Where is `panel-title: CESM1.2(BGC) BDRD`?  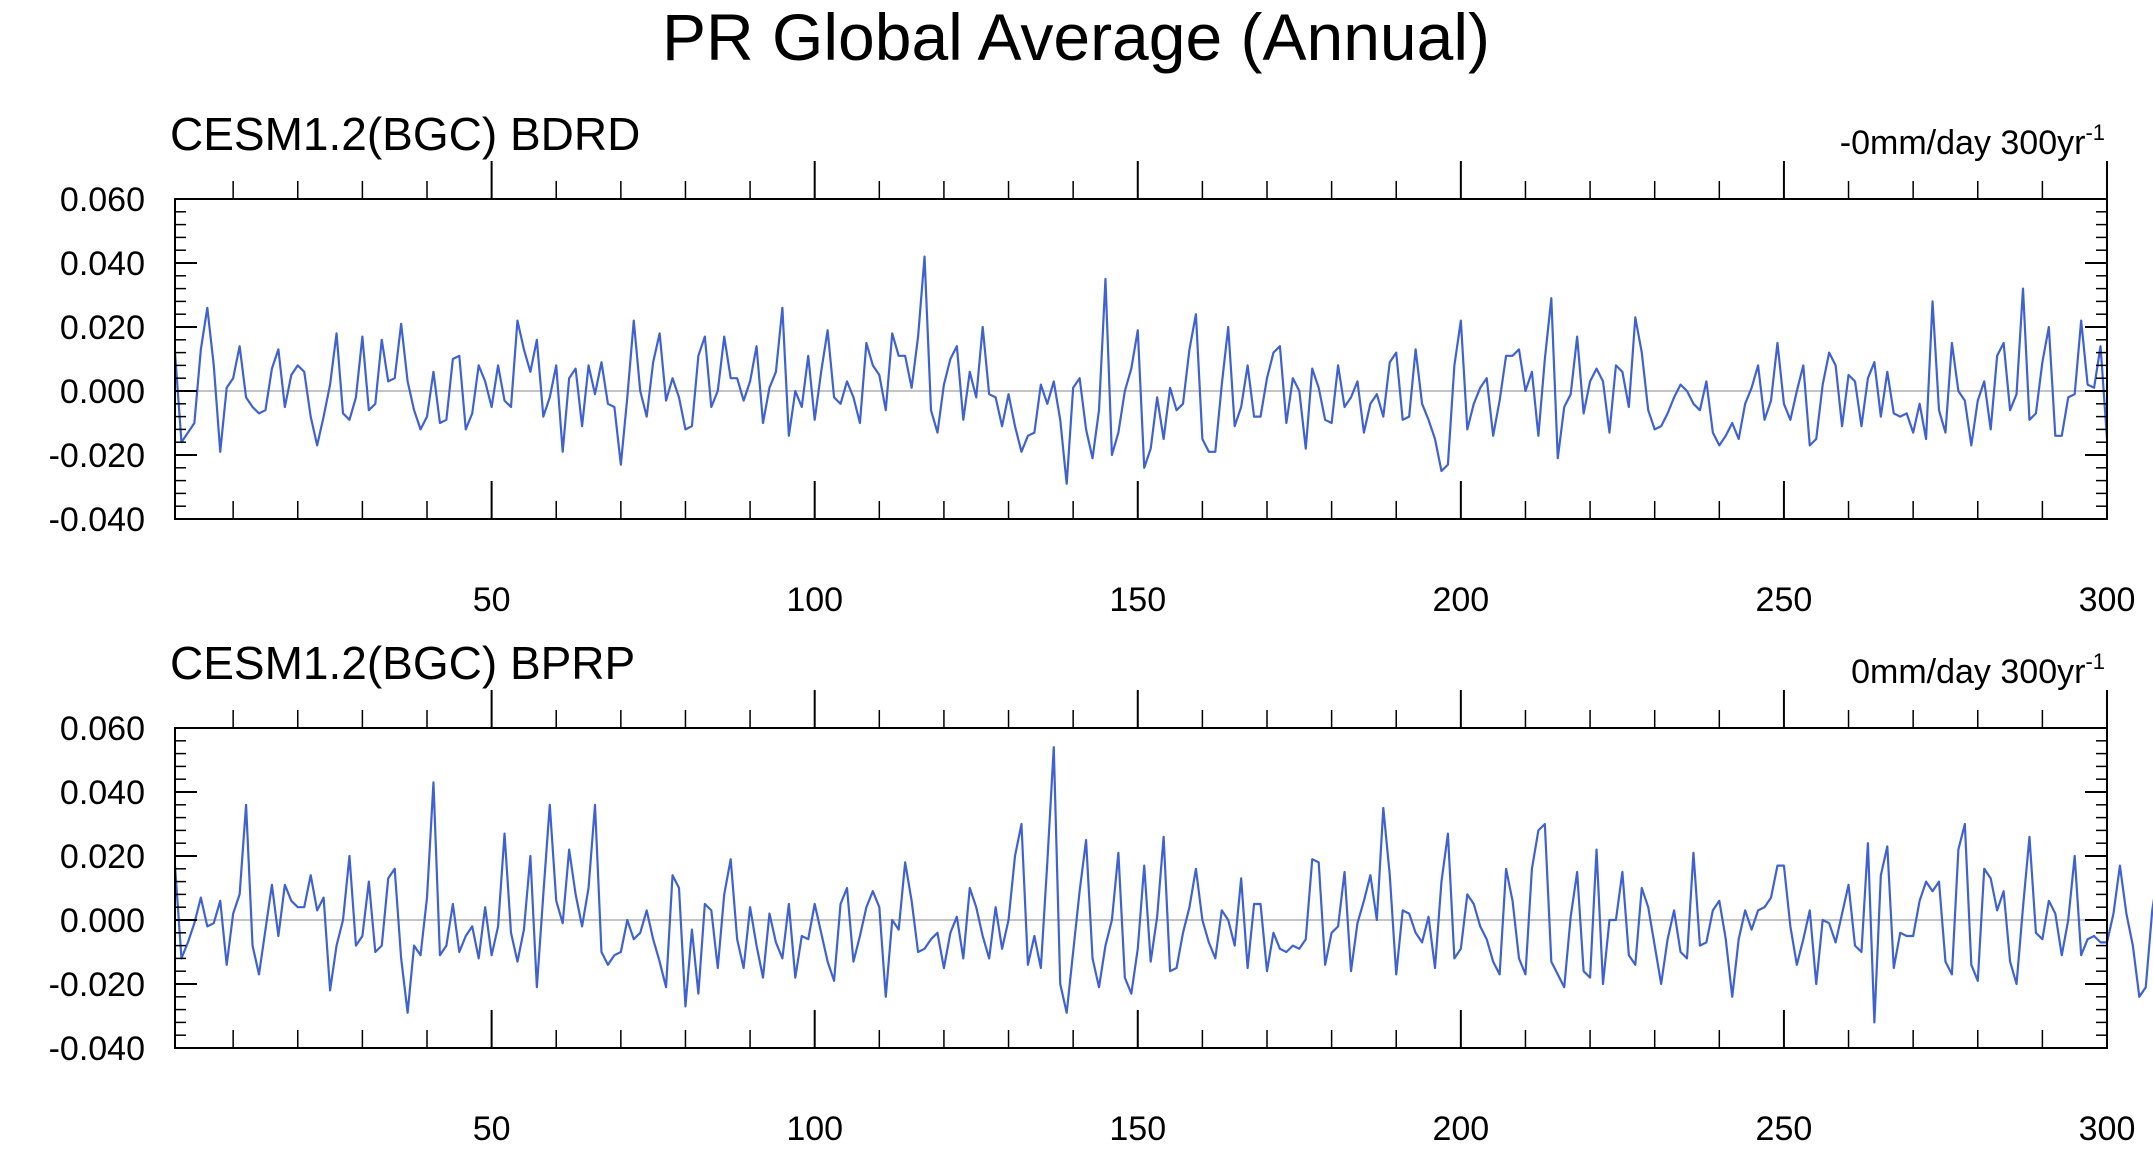
panel-title: CESM1.2(BGC) BDRD is located at coordinates (405, 134).